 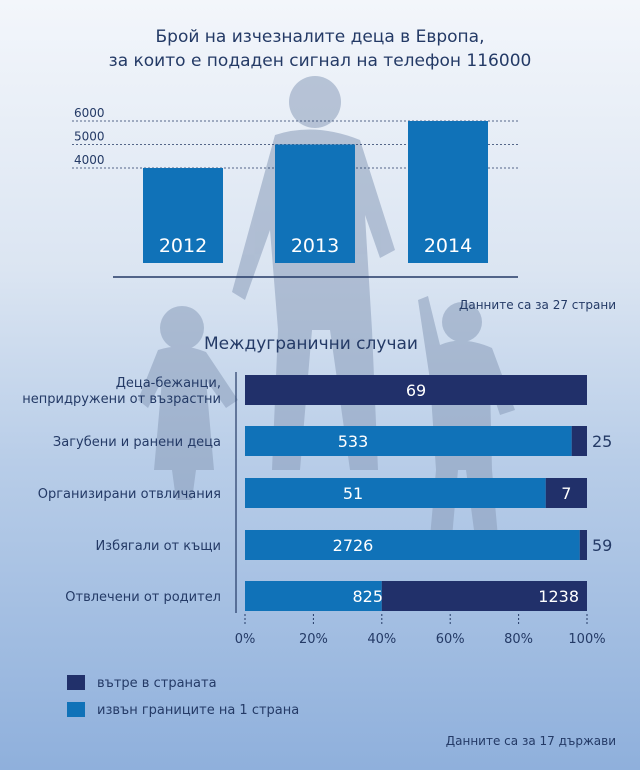 I want to click on x-tick-label: 80%, so click(x=518, y=639).